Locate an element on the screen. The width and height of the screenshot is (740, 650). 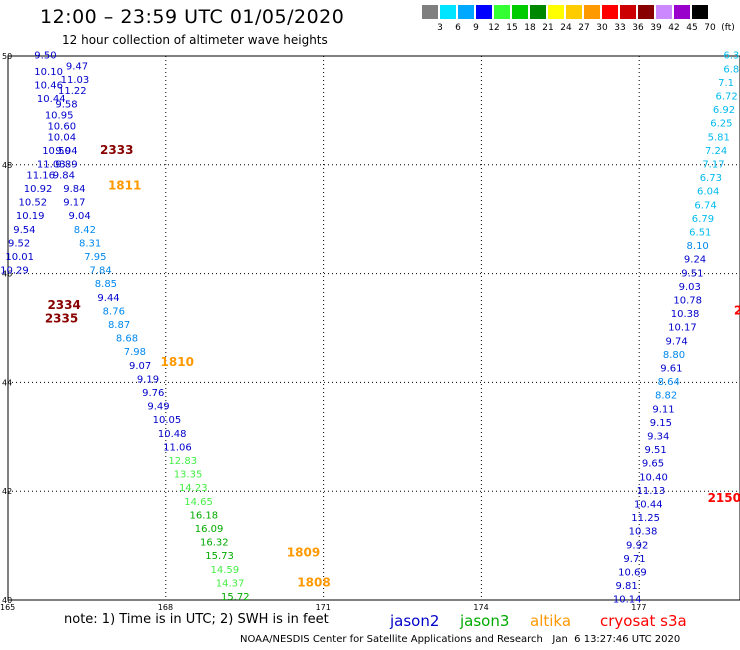
wave-height-label: 6.25 is located at coordinates (721, 124).